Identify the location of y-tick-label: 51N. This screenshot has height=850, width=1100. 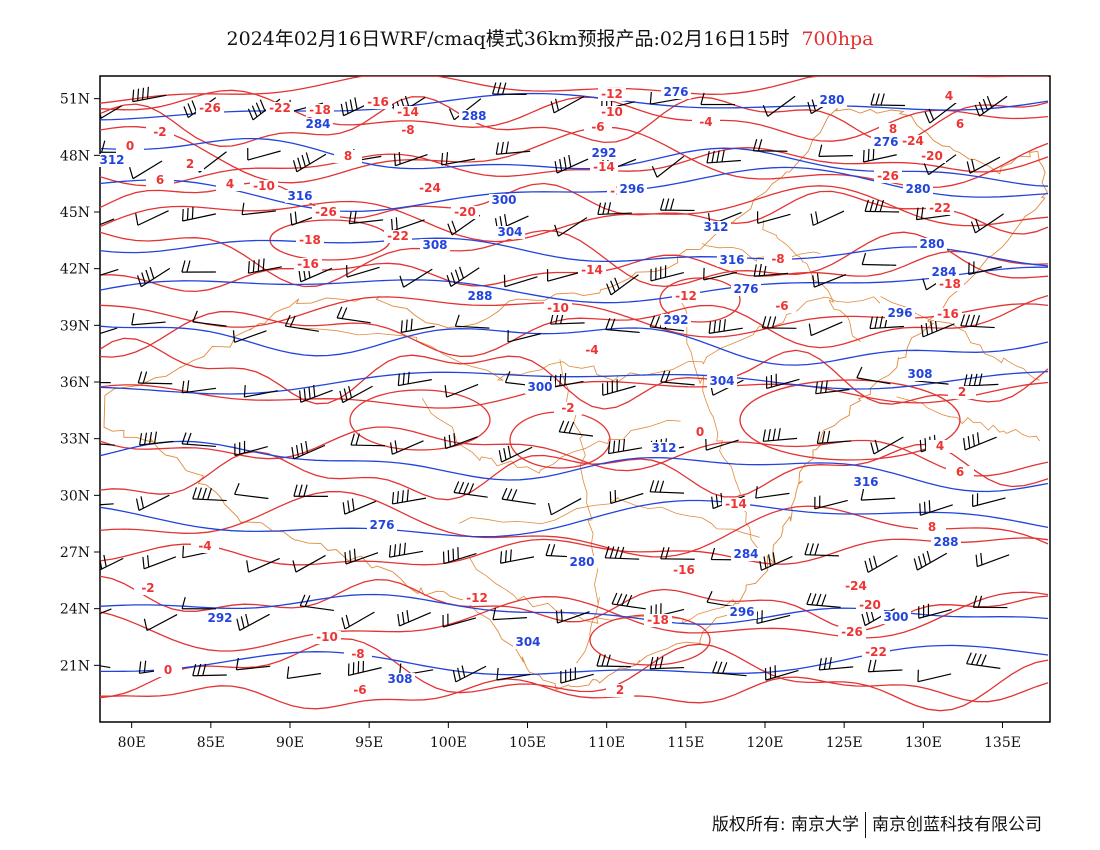
(75, 100).